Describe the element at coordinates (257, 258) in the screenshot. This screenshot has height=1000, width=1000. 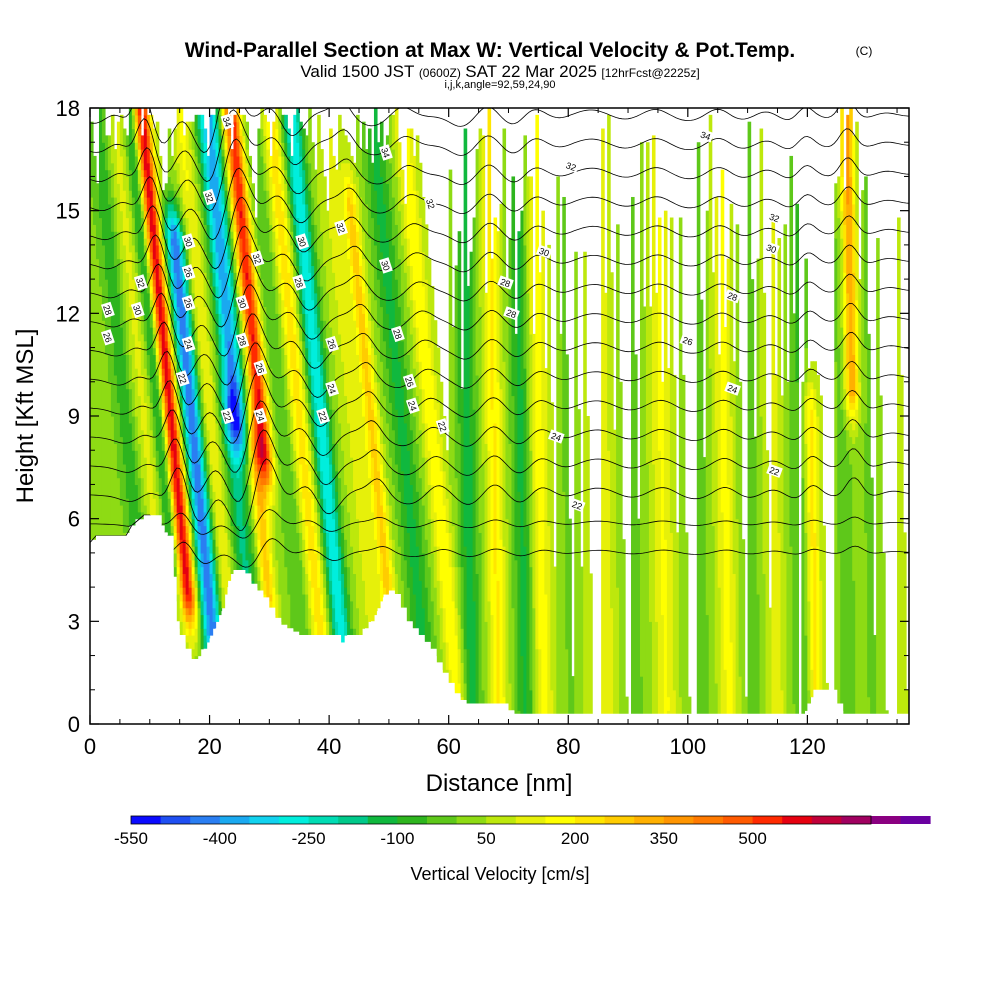
I see `contour-label-box` at that location.